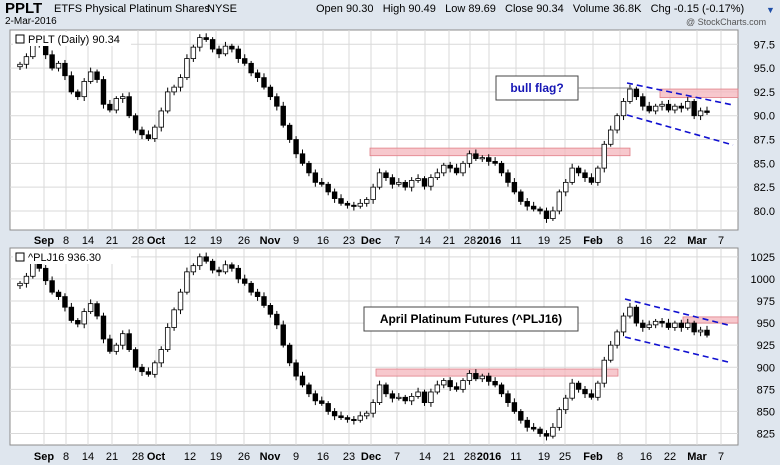  Describe the element at coordinates (770, 10) in the screenshot. I see `dropdown-arrow-icon: ▼` at that location.